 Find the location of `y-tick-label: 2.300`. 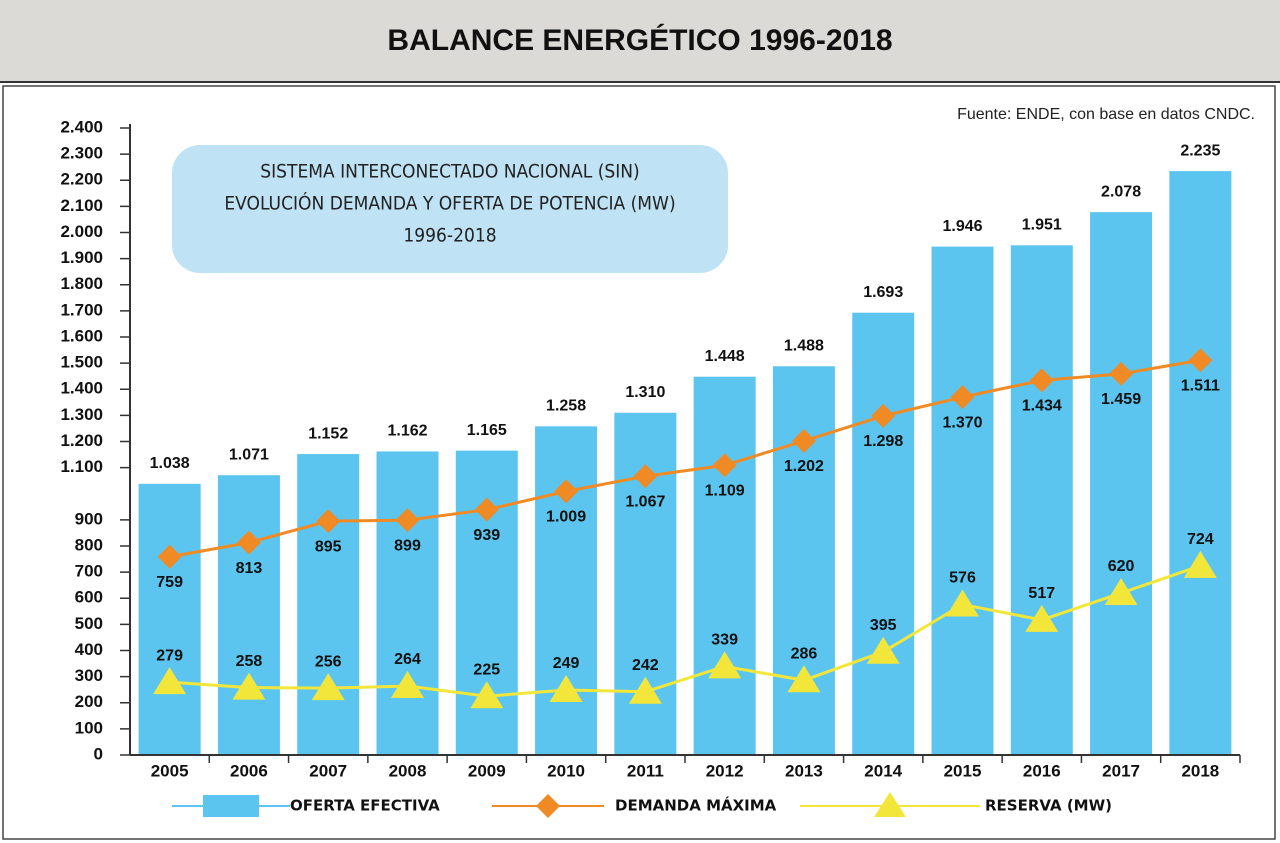

y-tick-label: 2.300 is located at coordinates (81, 153).